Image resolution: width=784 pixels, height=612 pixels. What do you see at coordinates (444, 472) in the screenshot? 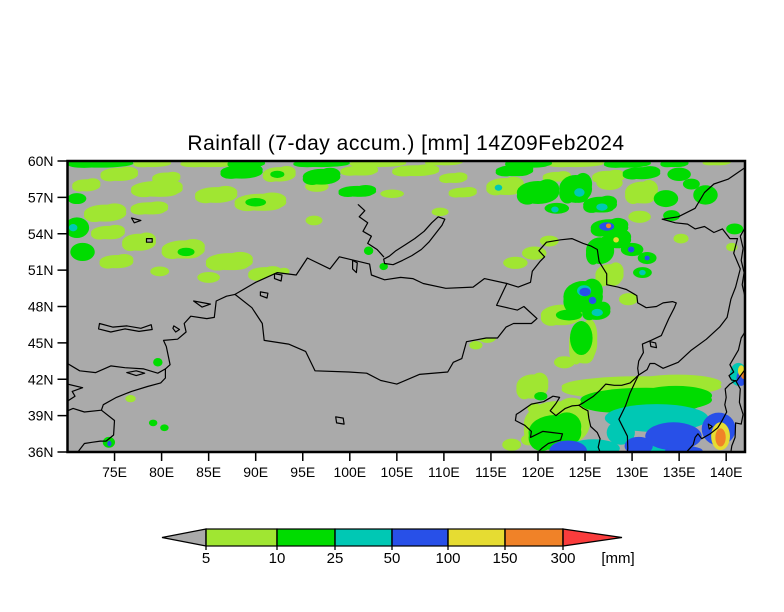
I see `lon-tick-label: 110E` at bounding box center [444, 472].